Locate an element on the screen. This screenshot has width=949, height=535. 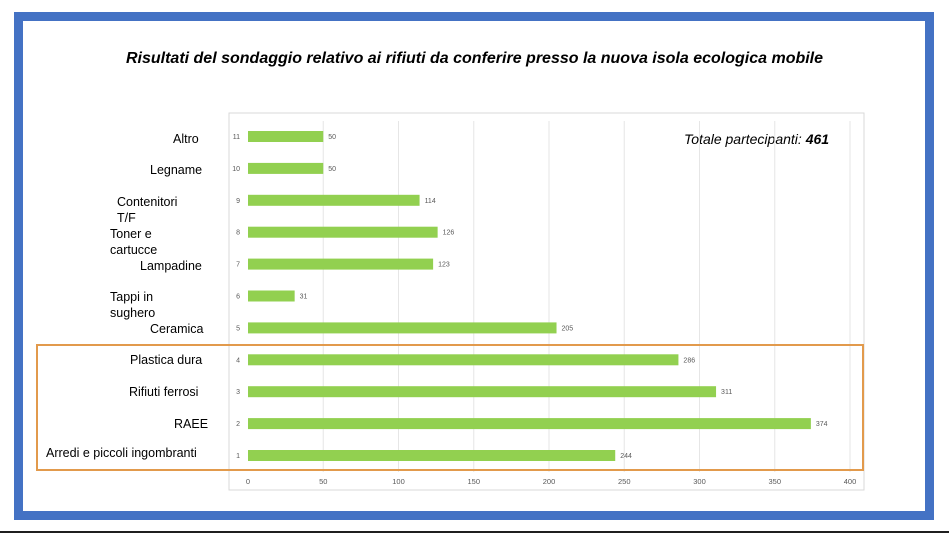
category-label: Altro is located at coordinates (186, 139).